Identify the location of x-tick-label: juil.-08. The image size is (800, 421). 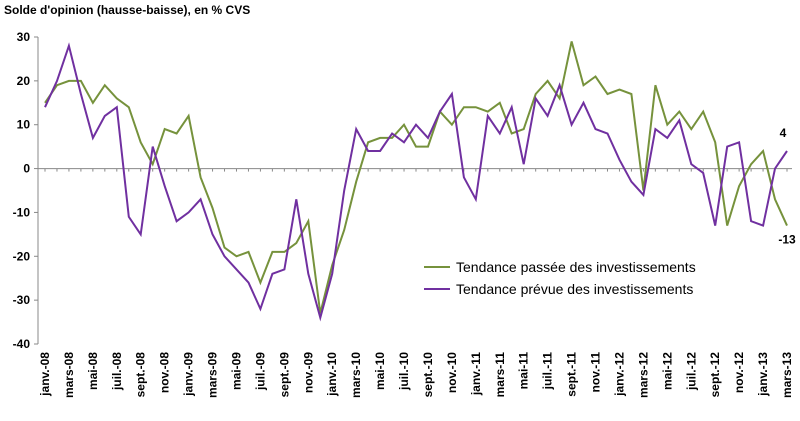
(117, 371).